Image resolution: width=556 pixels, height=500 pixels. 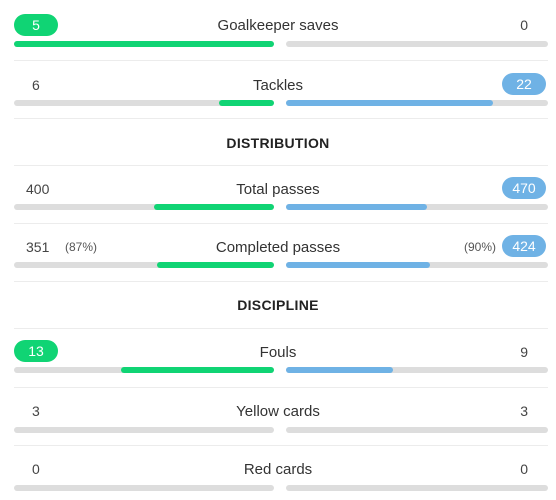 I want to click on stat-row-total-passes: 400 Total passes 470, so click(x=278, y=196).